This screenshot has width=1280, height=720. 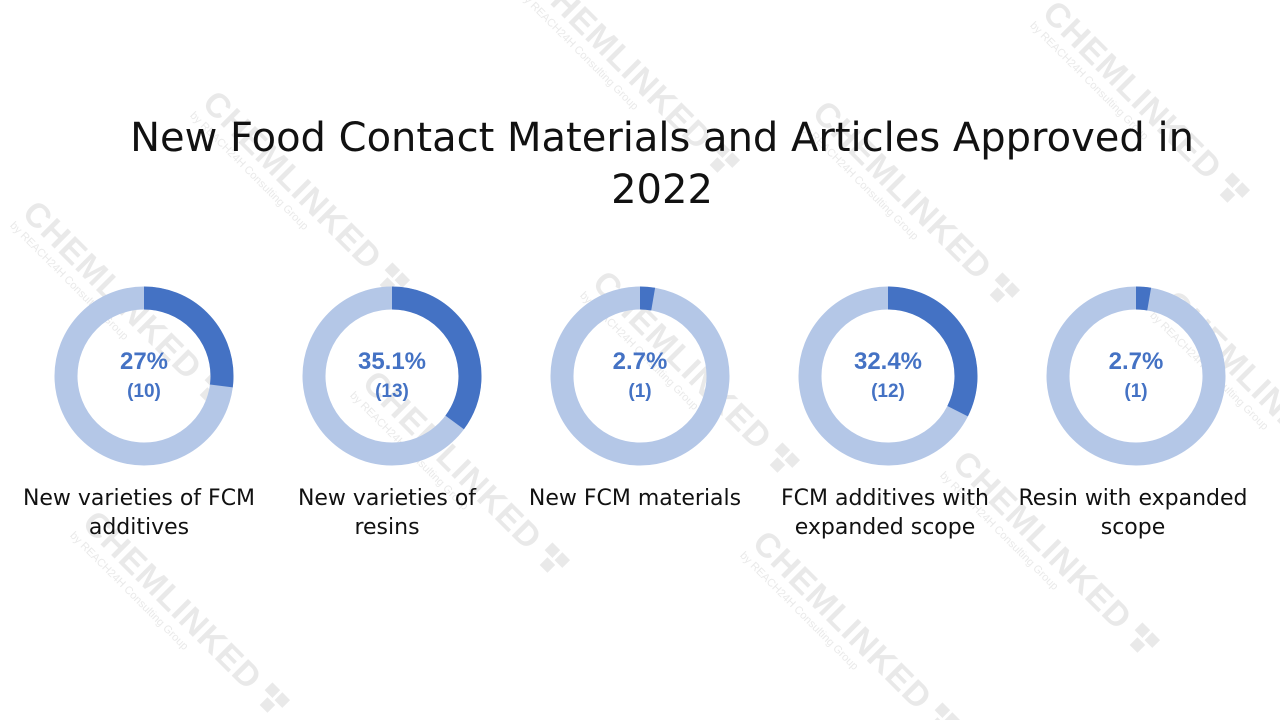 I want to click on percent-label: 27%, so click(x=144, y=361).